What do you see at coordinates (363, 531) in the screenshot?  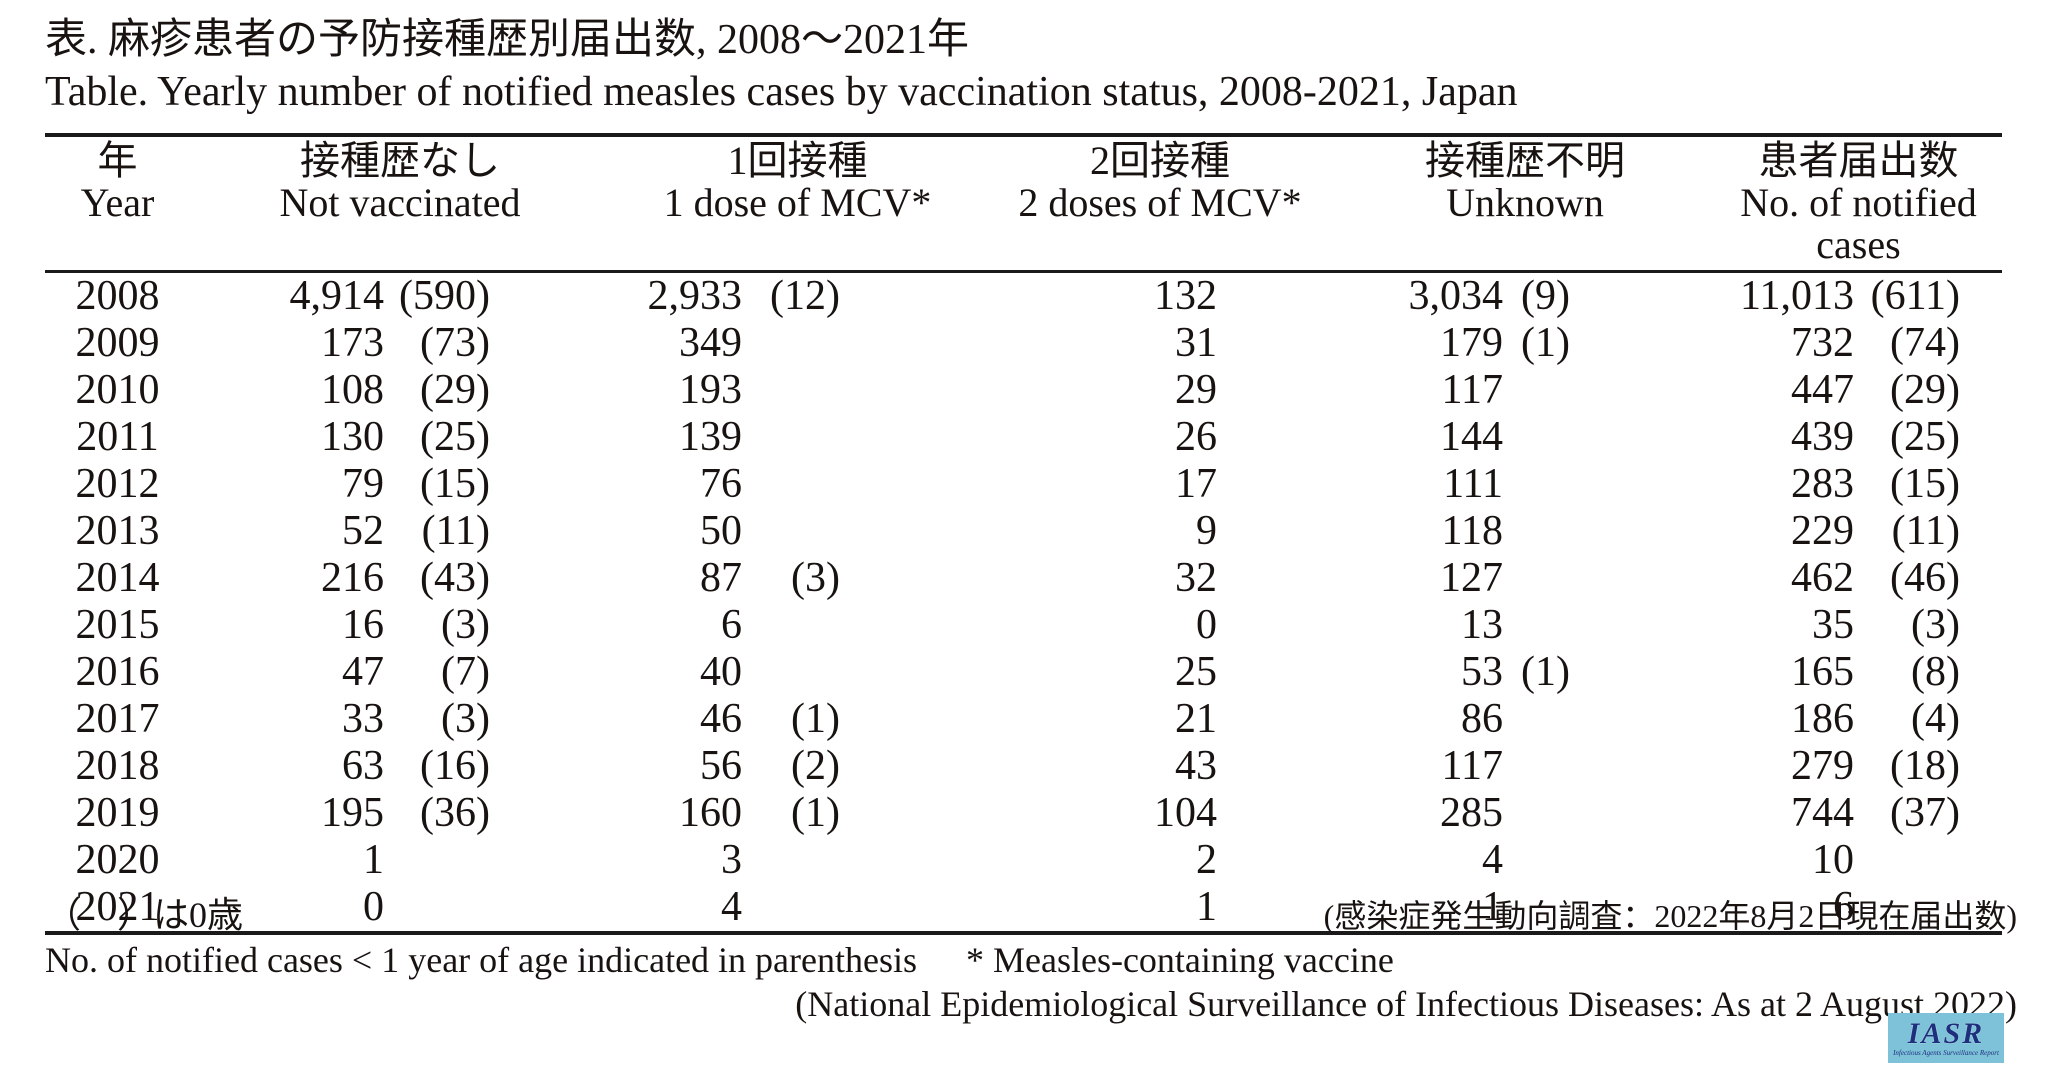 I see `not-vaccinated-count: 52` at bounding box center [363, 531].